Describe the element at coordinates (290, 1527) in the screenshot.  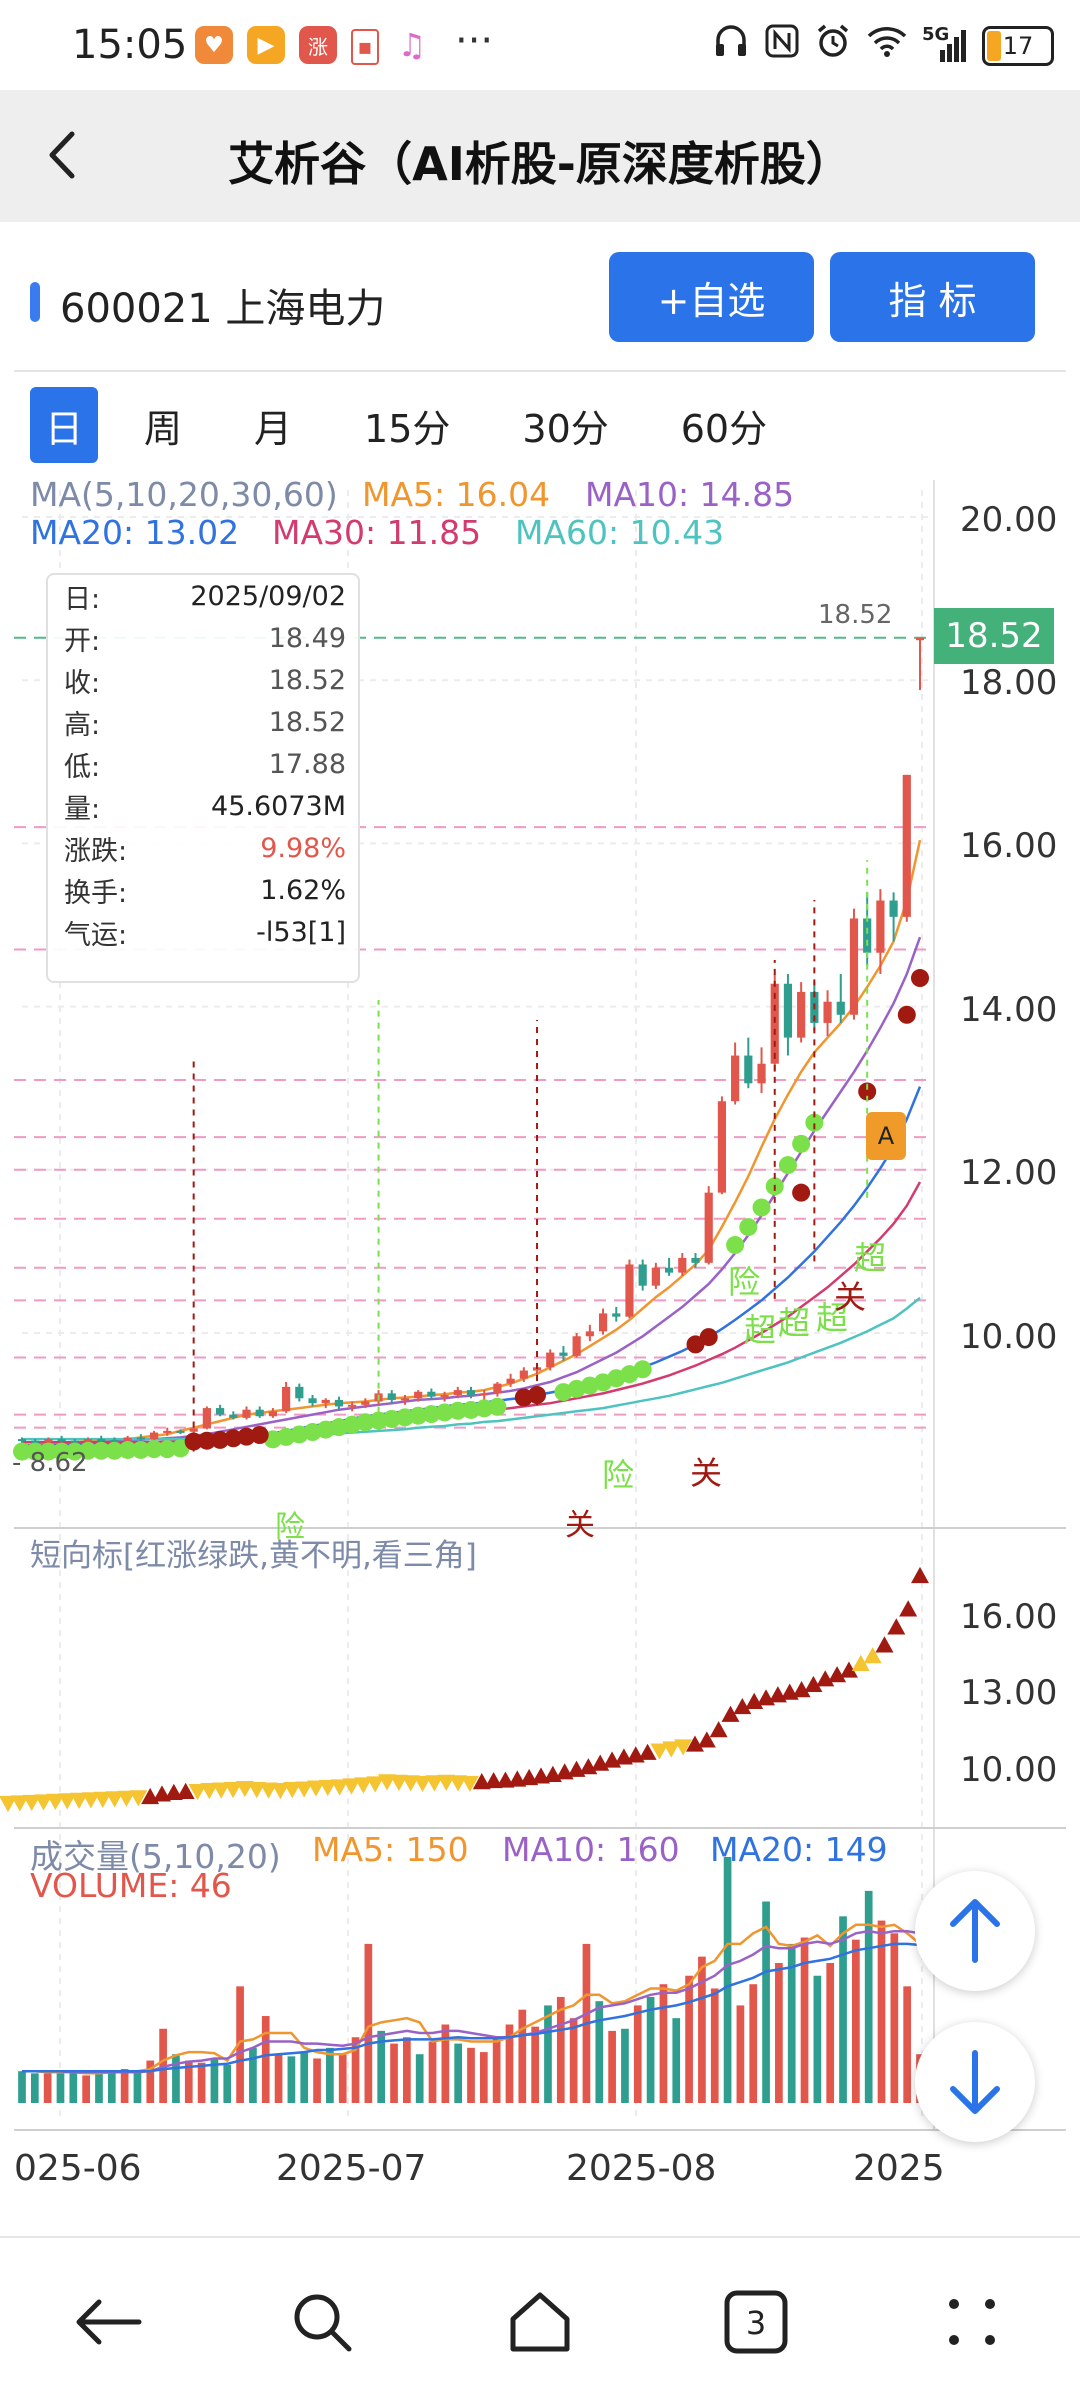
I see `signal-label-risk: 险` at that location.